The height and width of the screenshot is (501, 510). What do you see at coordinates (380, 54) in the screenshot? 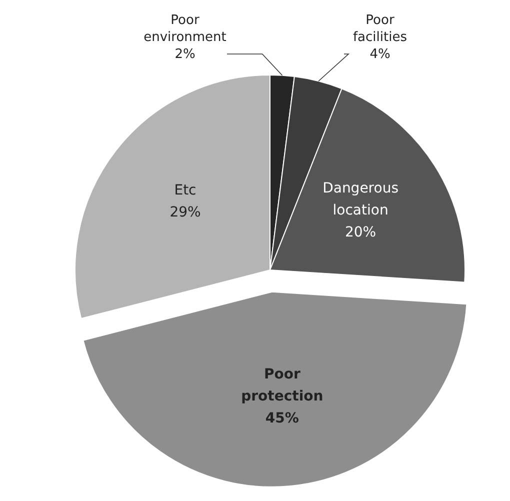
I see `data-label: 4%` at bounding box center [380, 54].